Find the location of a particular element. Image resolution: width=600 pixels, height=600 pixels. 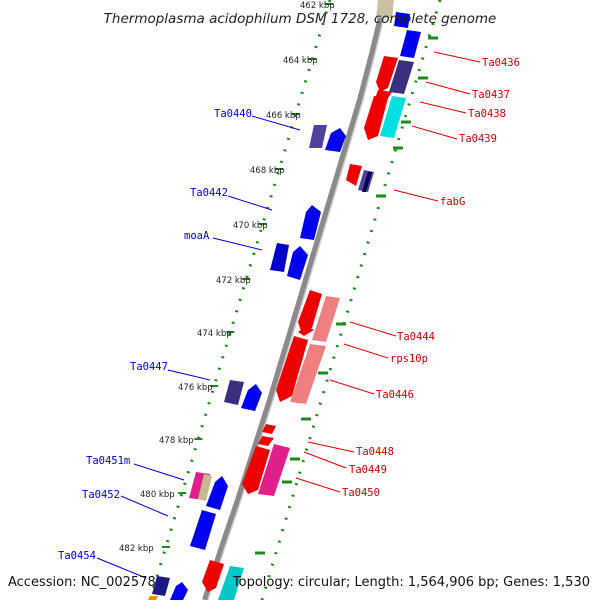

gene-Ta0440b is located at coordinates (335, 140).